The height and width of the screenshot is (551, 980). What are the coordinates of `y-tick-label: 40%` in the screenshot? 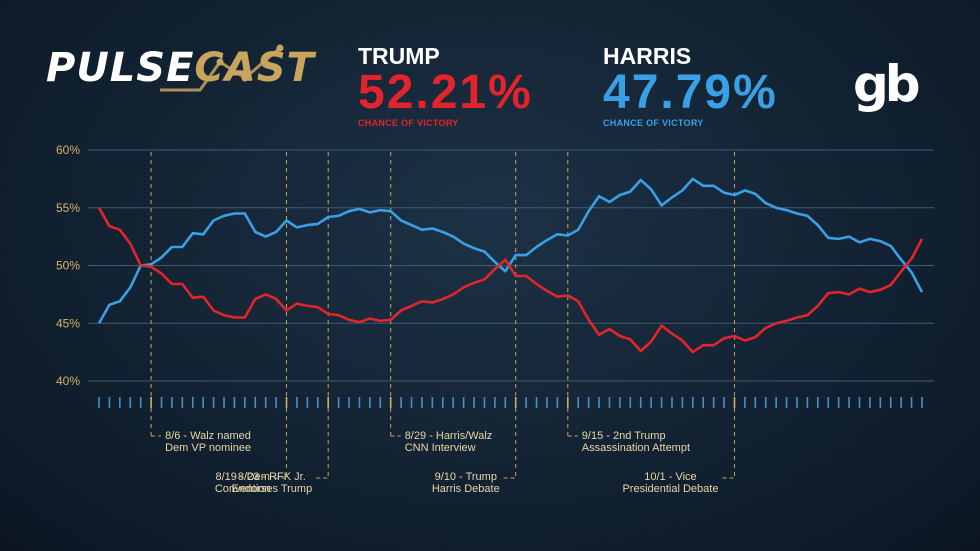 It's located at (68, 381).